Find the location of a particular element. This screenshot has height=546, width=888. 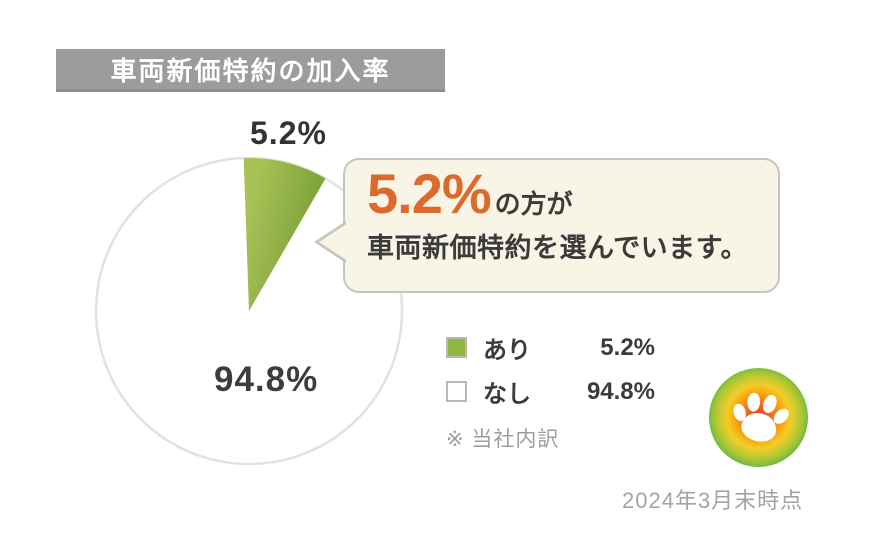

callout-message: 車両新価特約を選んでいます。 is located at coordinates (557, 248).